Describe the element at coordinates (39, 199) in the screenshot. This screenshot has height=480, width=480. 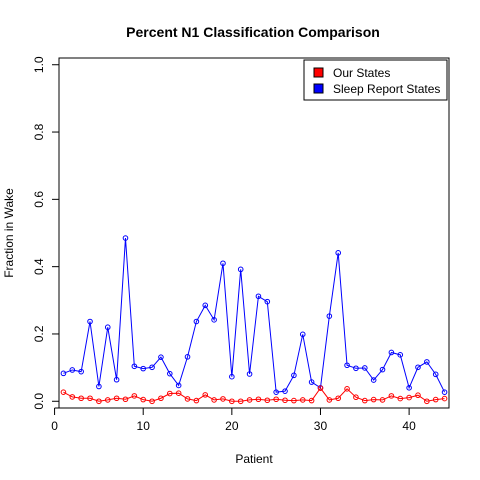
I see `y-tick-label: 0.6` at that location.